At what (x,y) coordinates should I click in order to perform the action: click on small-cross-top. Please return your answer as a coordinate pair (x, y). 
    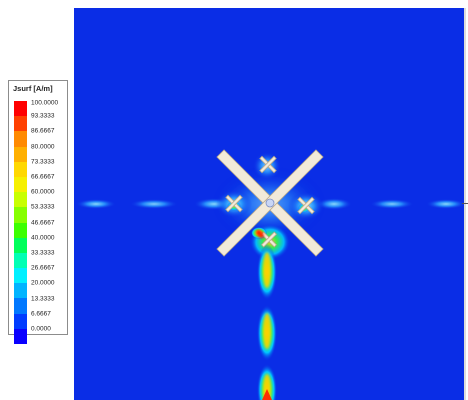
    Looking at the image, I should click on (268, 164).